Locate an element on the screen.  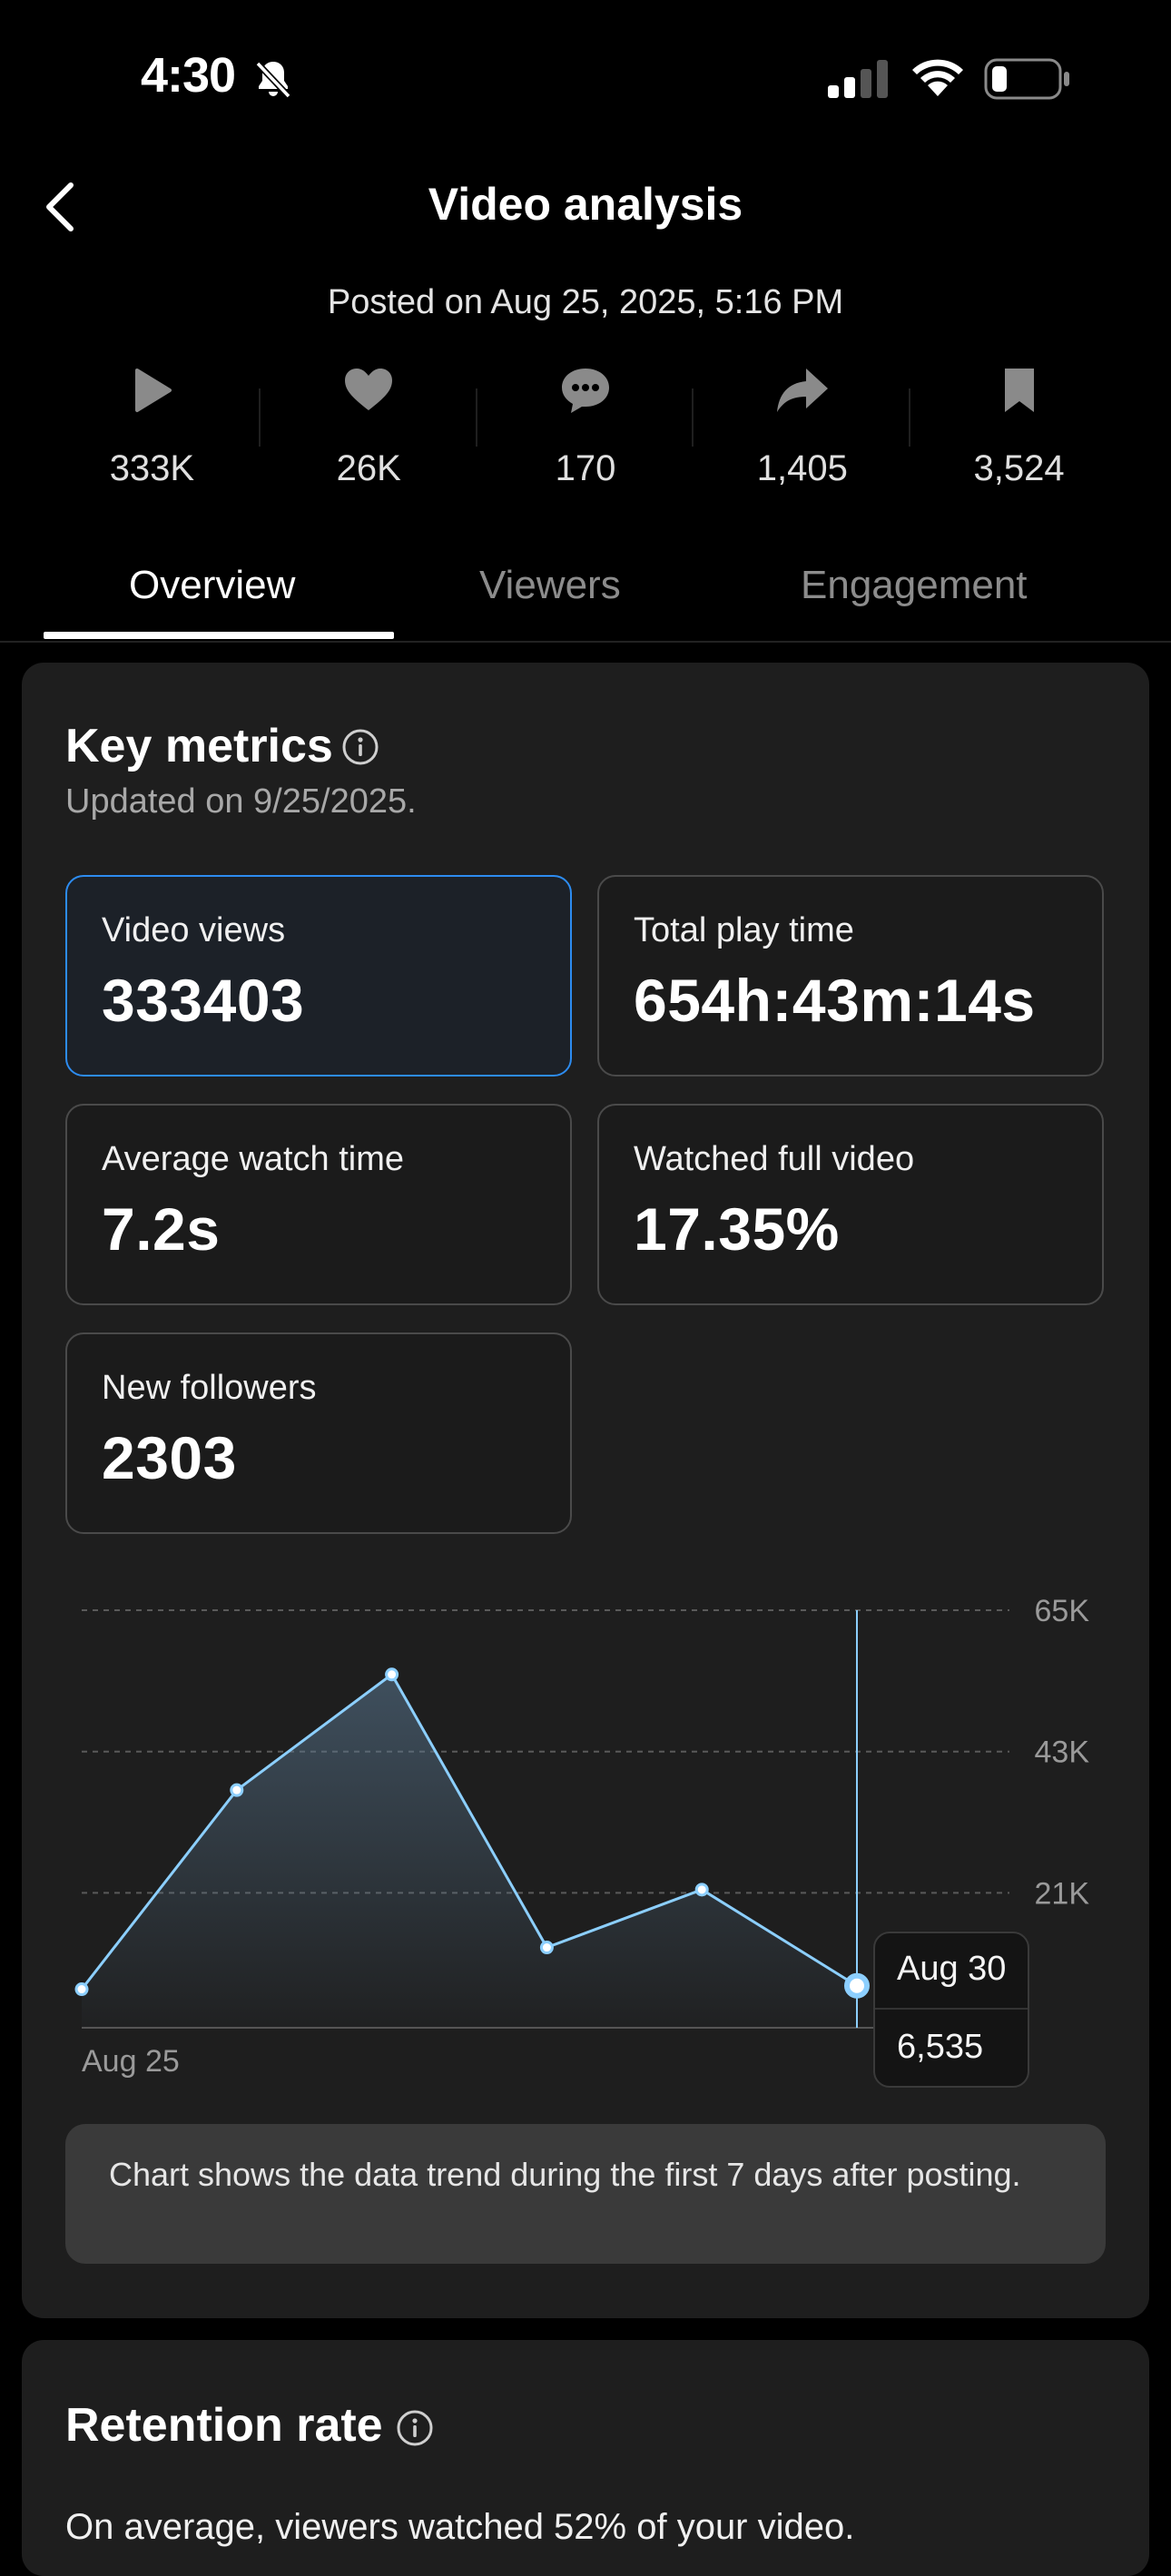
metric-label: Average watch time is located at coordinates (254, 1159).